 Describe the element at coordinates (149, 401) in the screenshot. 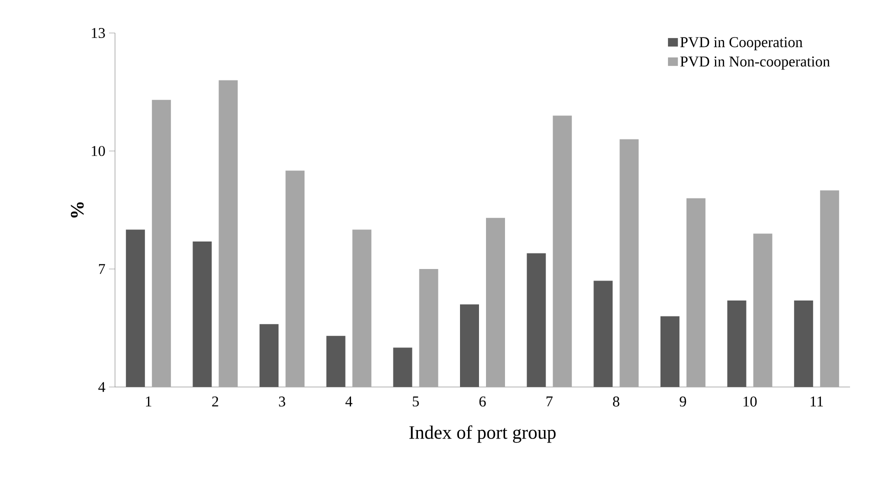

I see `x-tick-label: 1` at that location.